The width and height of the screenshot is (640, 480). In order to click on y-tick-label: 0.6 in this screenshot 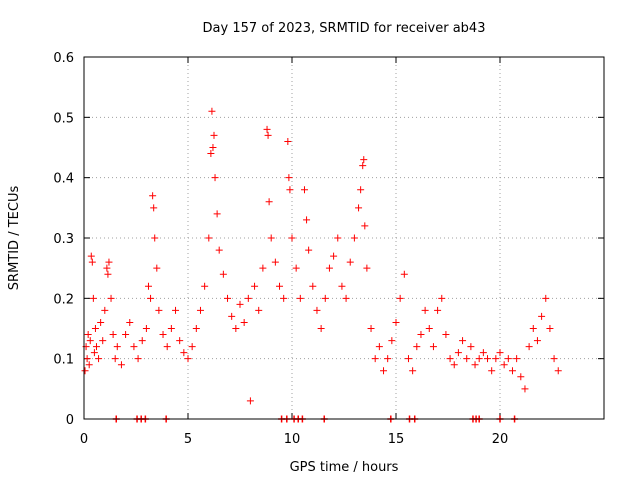, I will do `click(63, 58)`.